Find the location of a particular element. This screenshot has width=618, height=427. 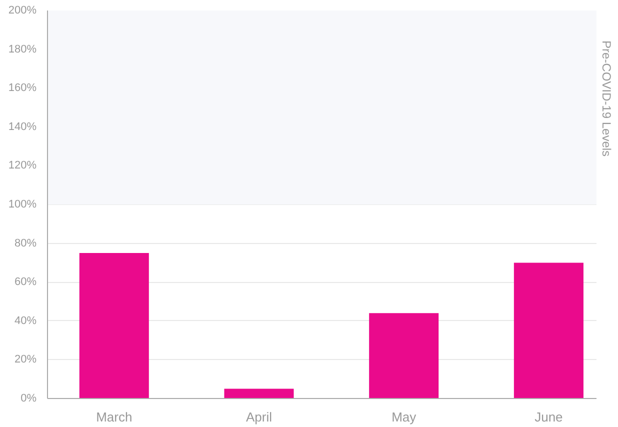

y-tick-label: 80% is located at coordinates (25, 243).